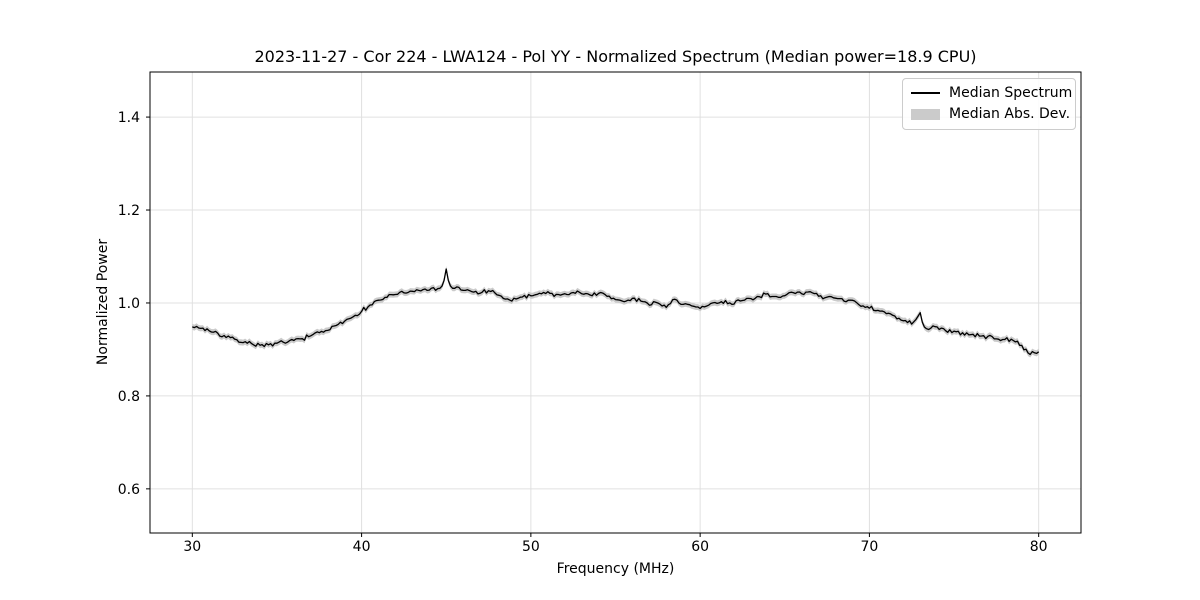 The height and width of the screenshot is (600, 1200). What do you see at coordinates (129, 118) in the screenshot?
I see `y-tick-label: 1.4` at bounding box center [129, 118].